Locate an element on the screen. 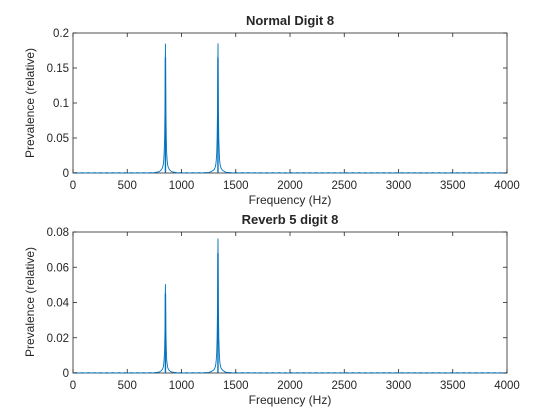 This screenshot has width=560, height=420. y-tick-label: 0.02 is located at coordinates (58, 339).